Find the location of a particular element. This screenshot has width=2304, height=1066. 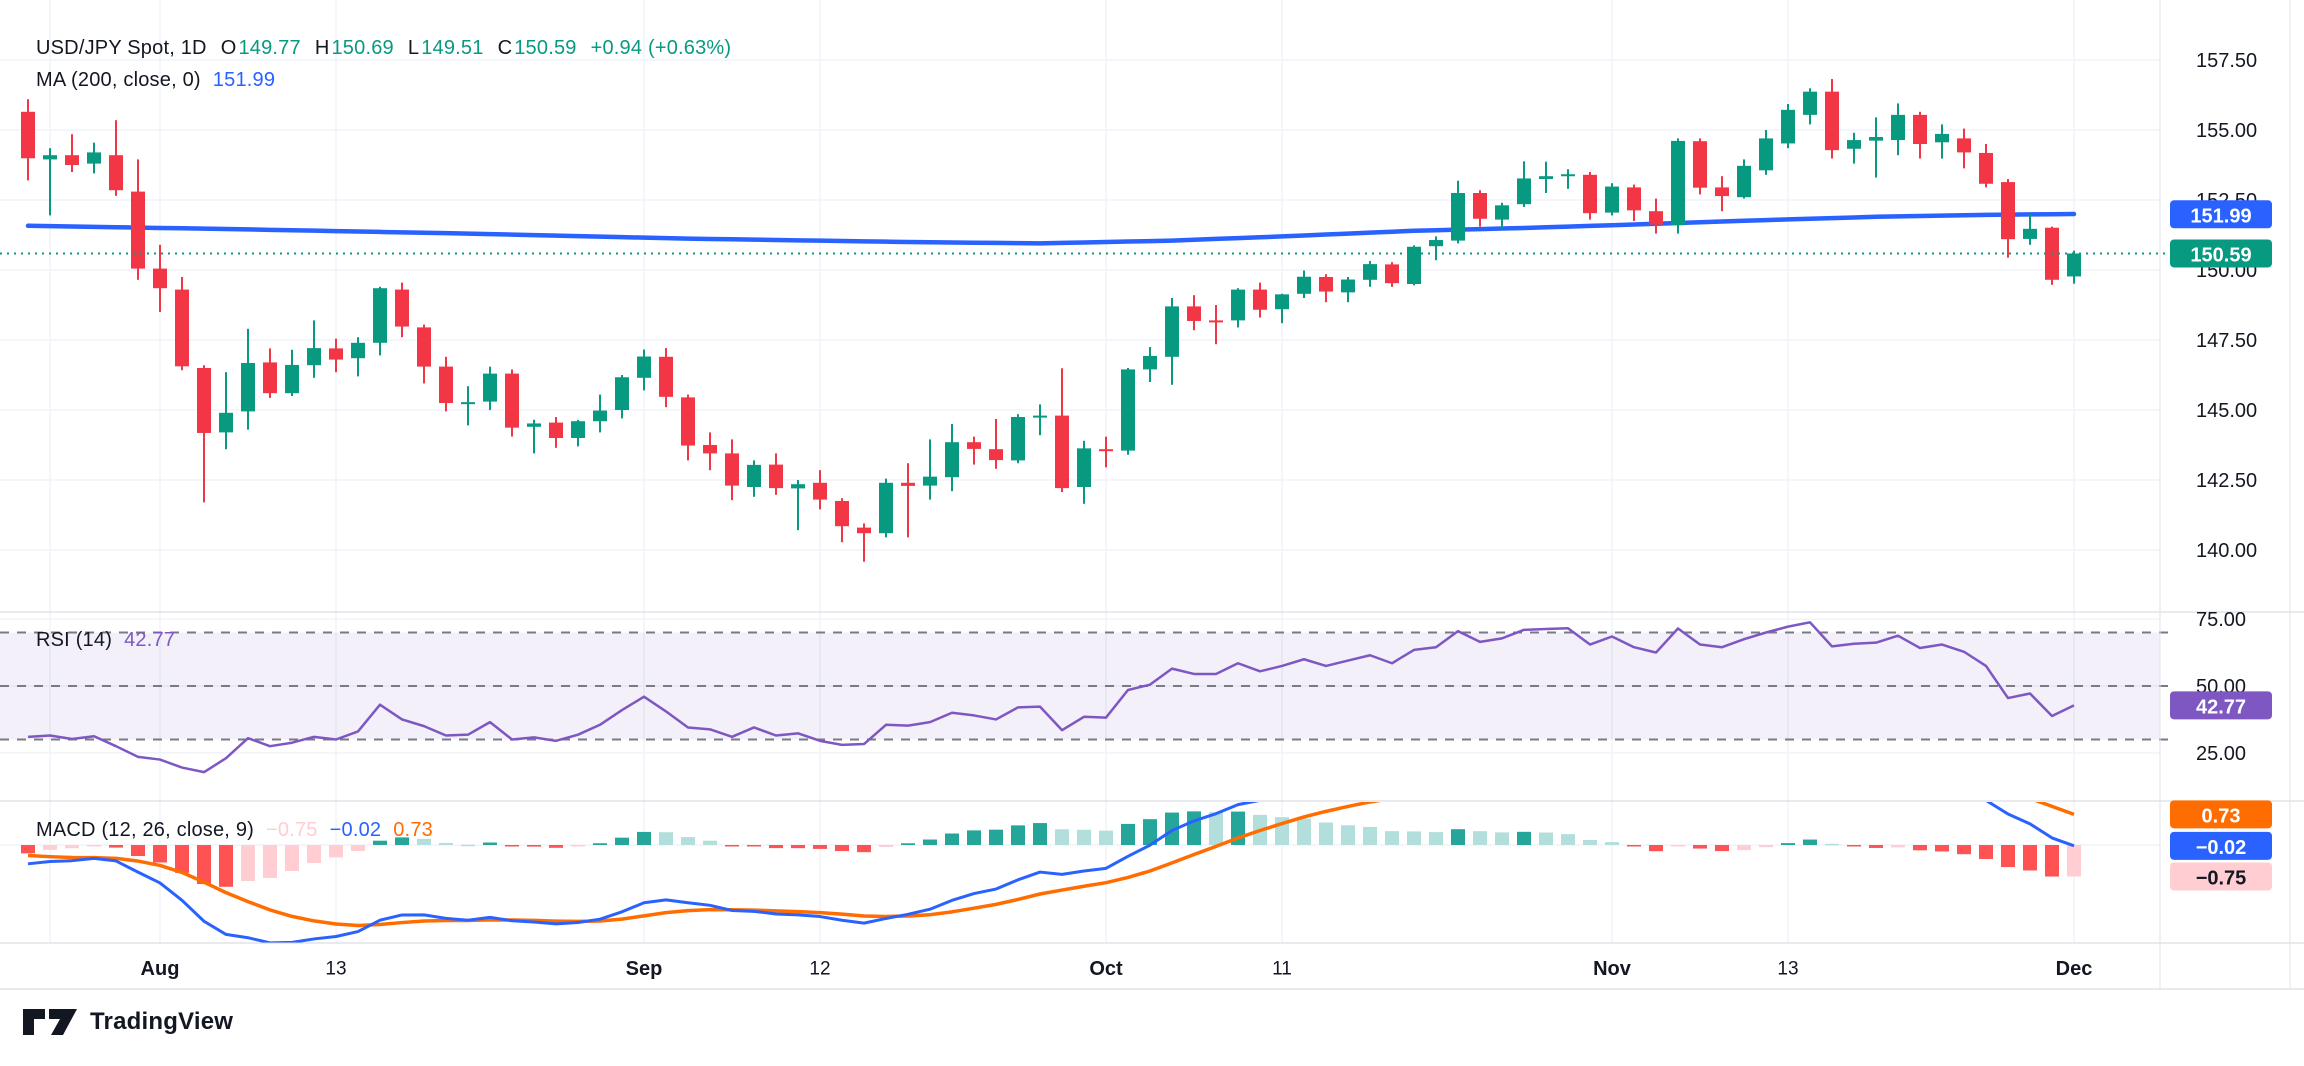

rsi-value: 42.77 is located at coordinates (150, 640).